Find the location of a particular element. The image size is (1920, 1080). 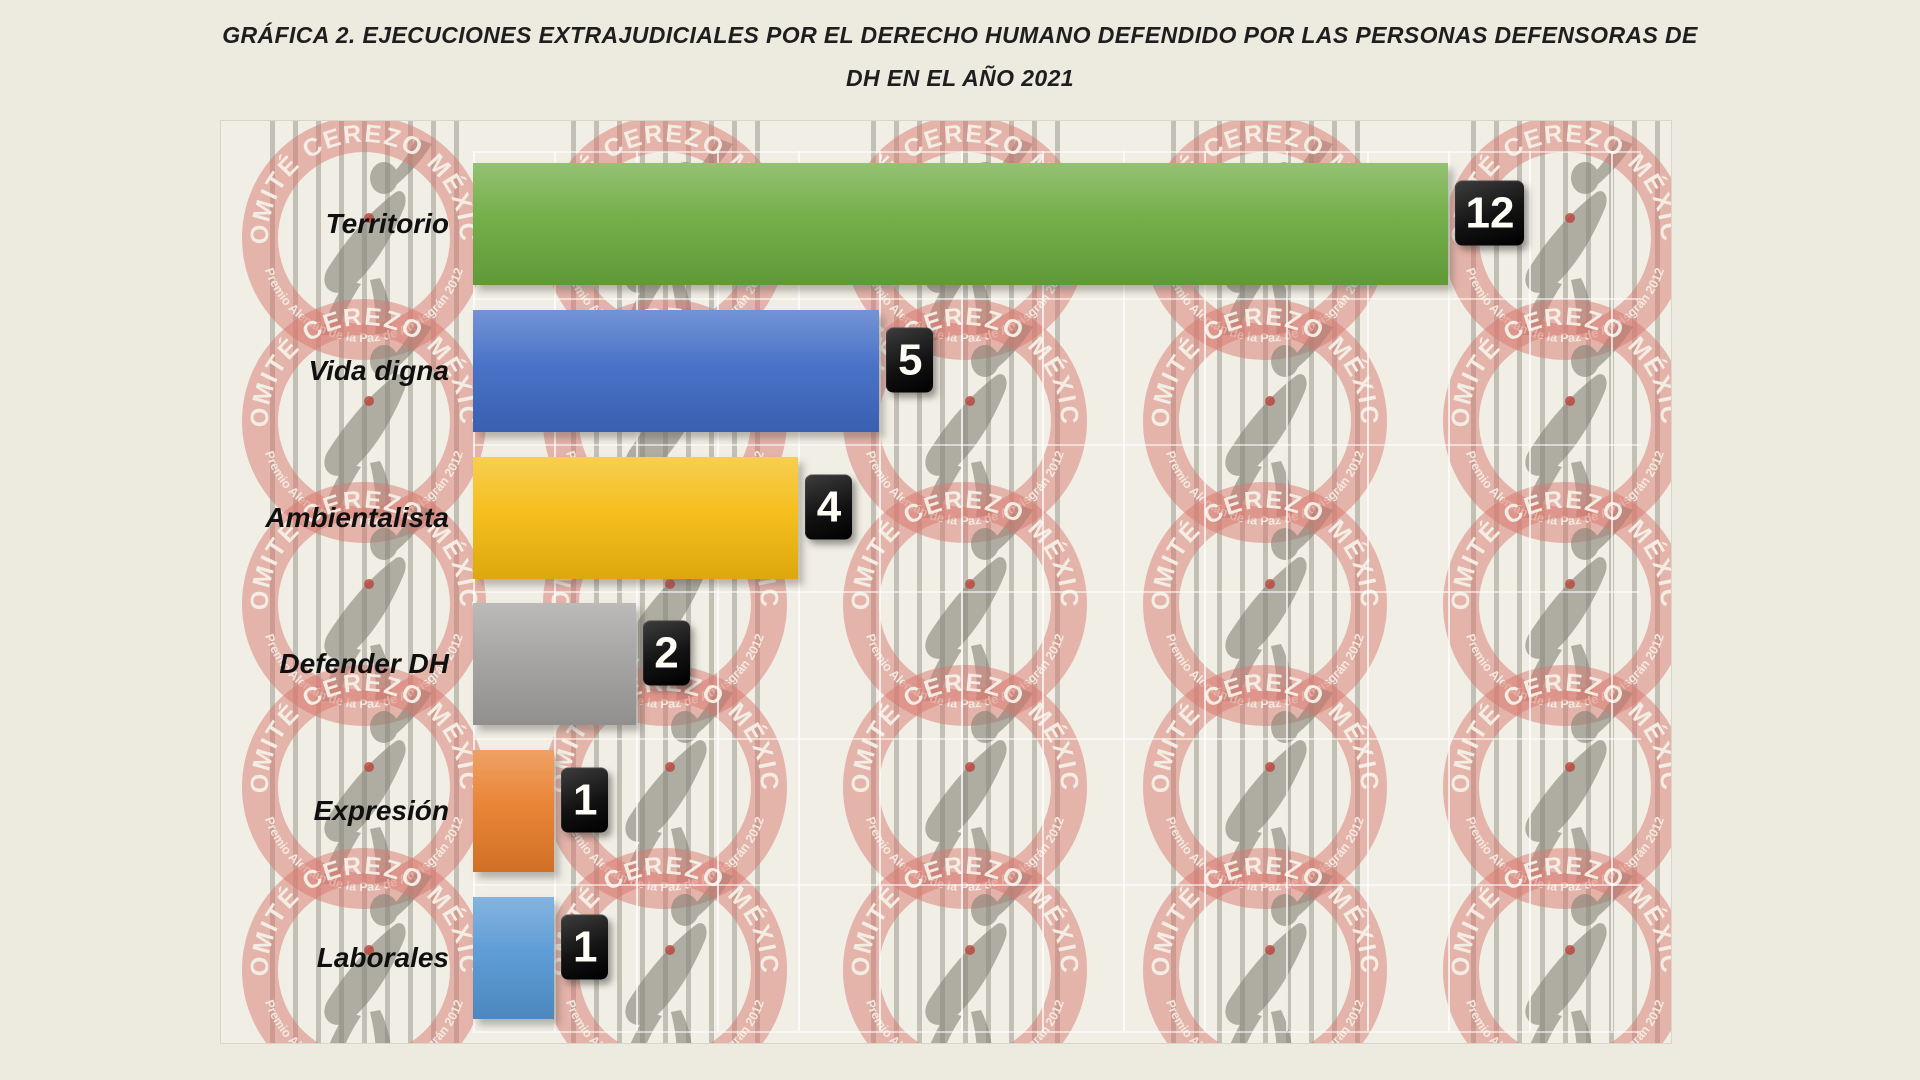

bar-vida-digna is located at coordinates (676, 371).